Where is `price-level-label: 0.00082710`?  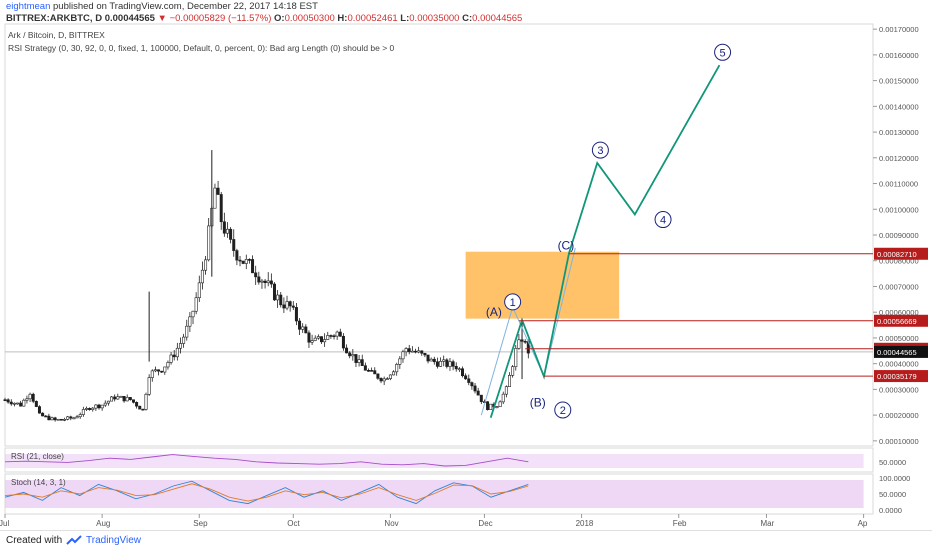
price-level-label: 0.00082710 is located at coordinates (897, 254).